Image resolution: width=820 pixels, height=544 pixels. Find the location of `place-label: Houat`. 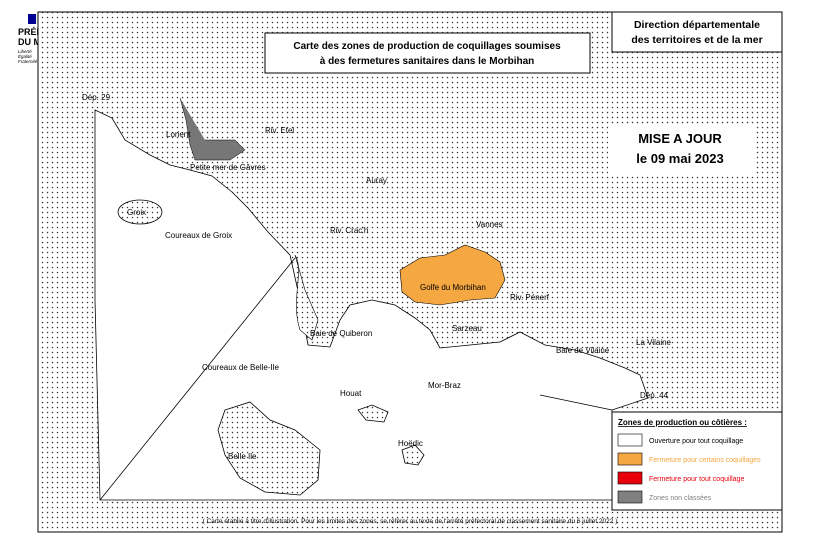

place-label: Houat is located at coordinates (351, 393).